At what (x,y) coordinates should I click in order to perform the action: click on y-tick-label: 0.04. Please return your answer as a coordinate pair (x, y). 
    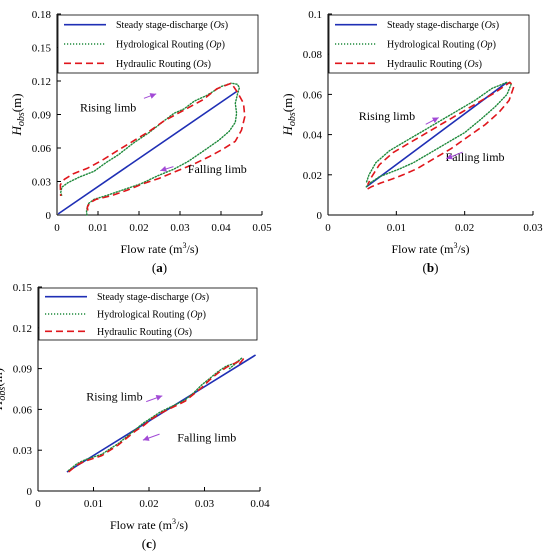
    Looking at the image, I should click on (313, 136).